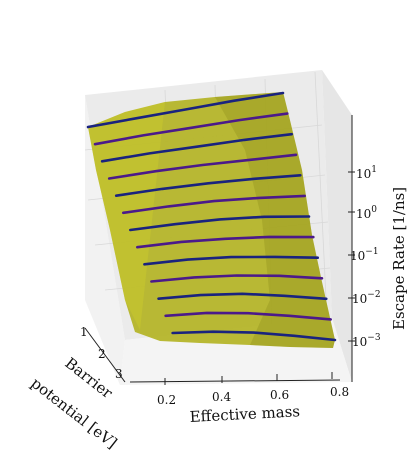  What do you see at coordinates (337, 226) in the screenshot?
I see `right-pane` at bounding box center [337, 226].